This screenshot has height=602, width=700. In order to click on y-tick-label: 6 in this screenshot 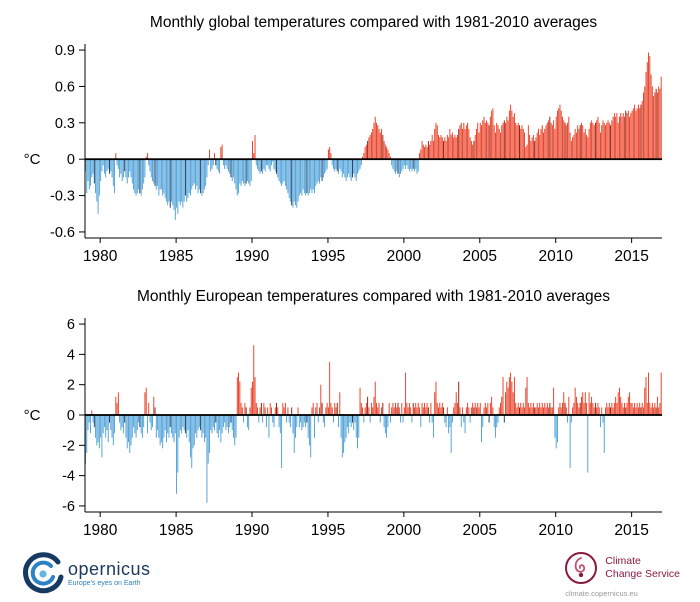, I will do `click(71, 325)`.